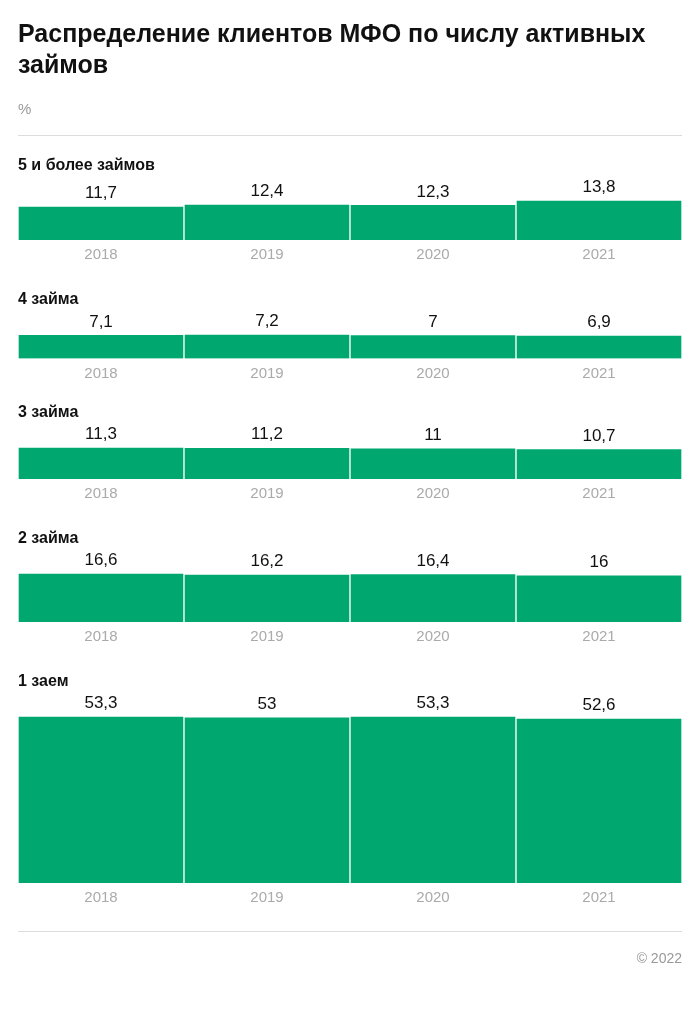 The height and width of the screenshot is (1024, 700). Describe the element at coordinates (599, 187) in the screenshot. I see `data-label: 13,8` at that location.